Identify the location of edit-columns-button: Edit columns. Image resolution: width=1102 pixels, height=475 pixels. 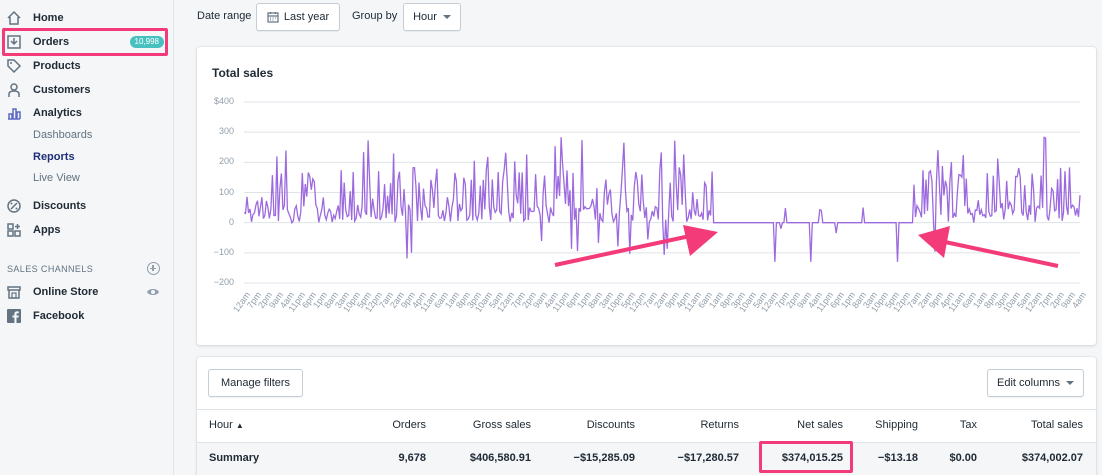
(1035, 383).